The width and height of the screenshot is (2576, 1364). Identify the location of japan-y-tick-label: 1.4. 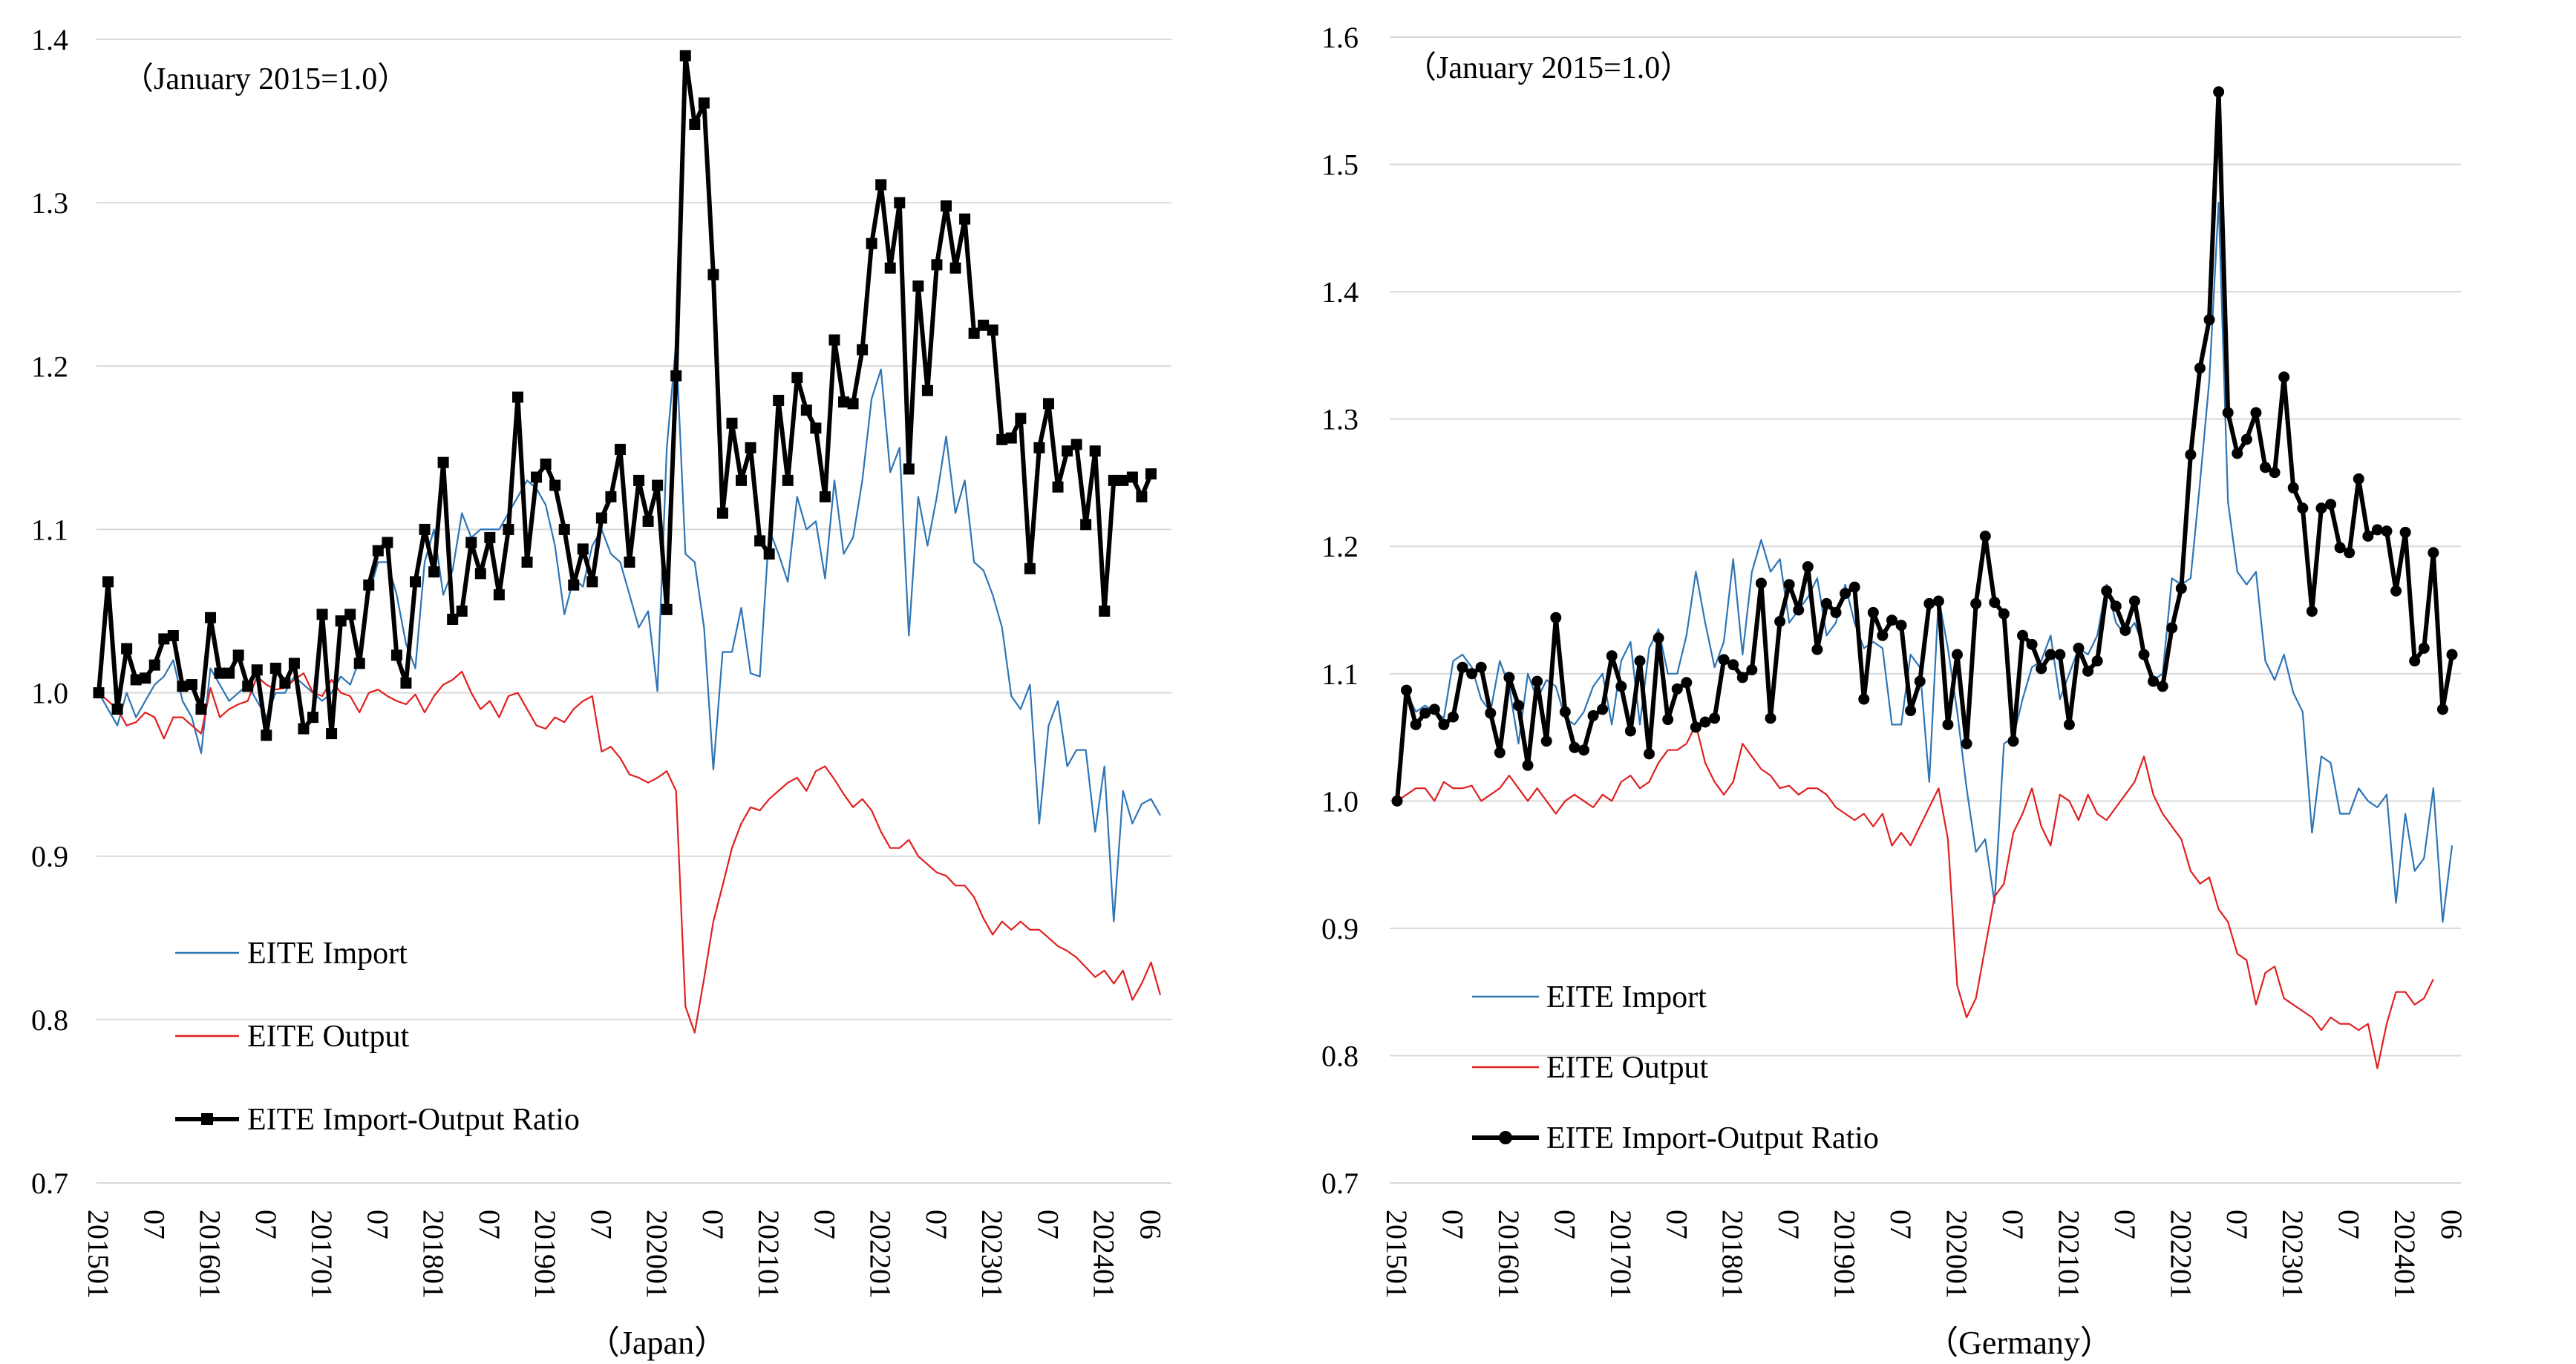
(49, 39).